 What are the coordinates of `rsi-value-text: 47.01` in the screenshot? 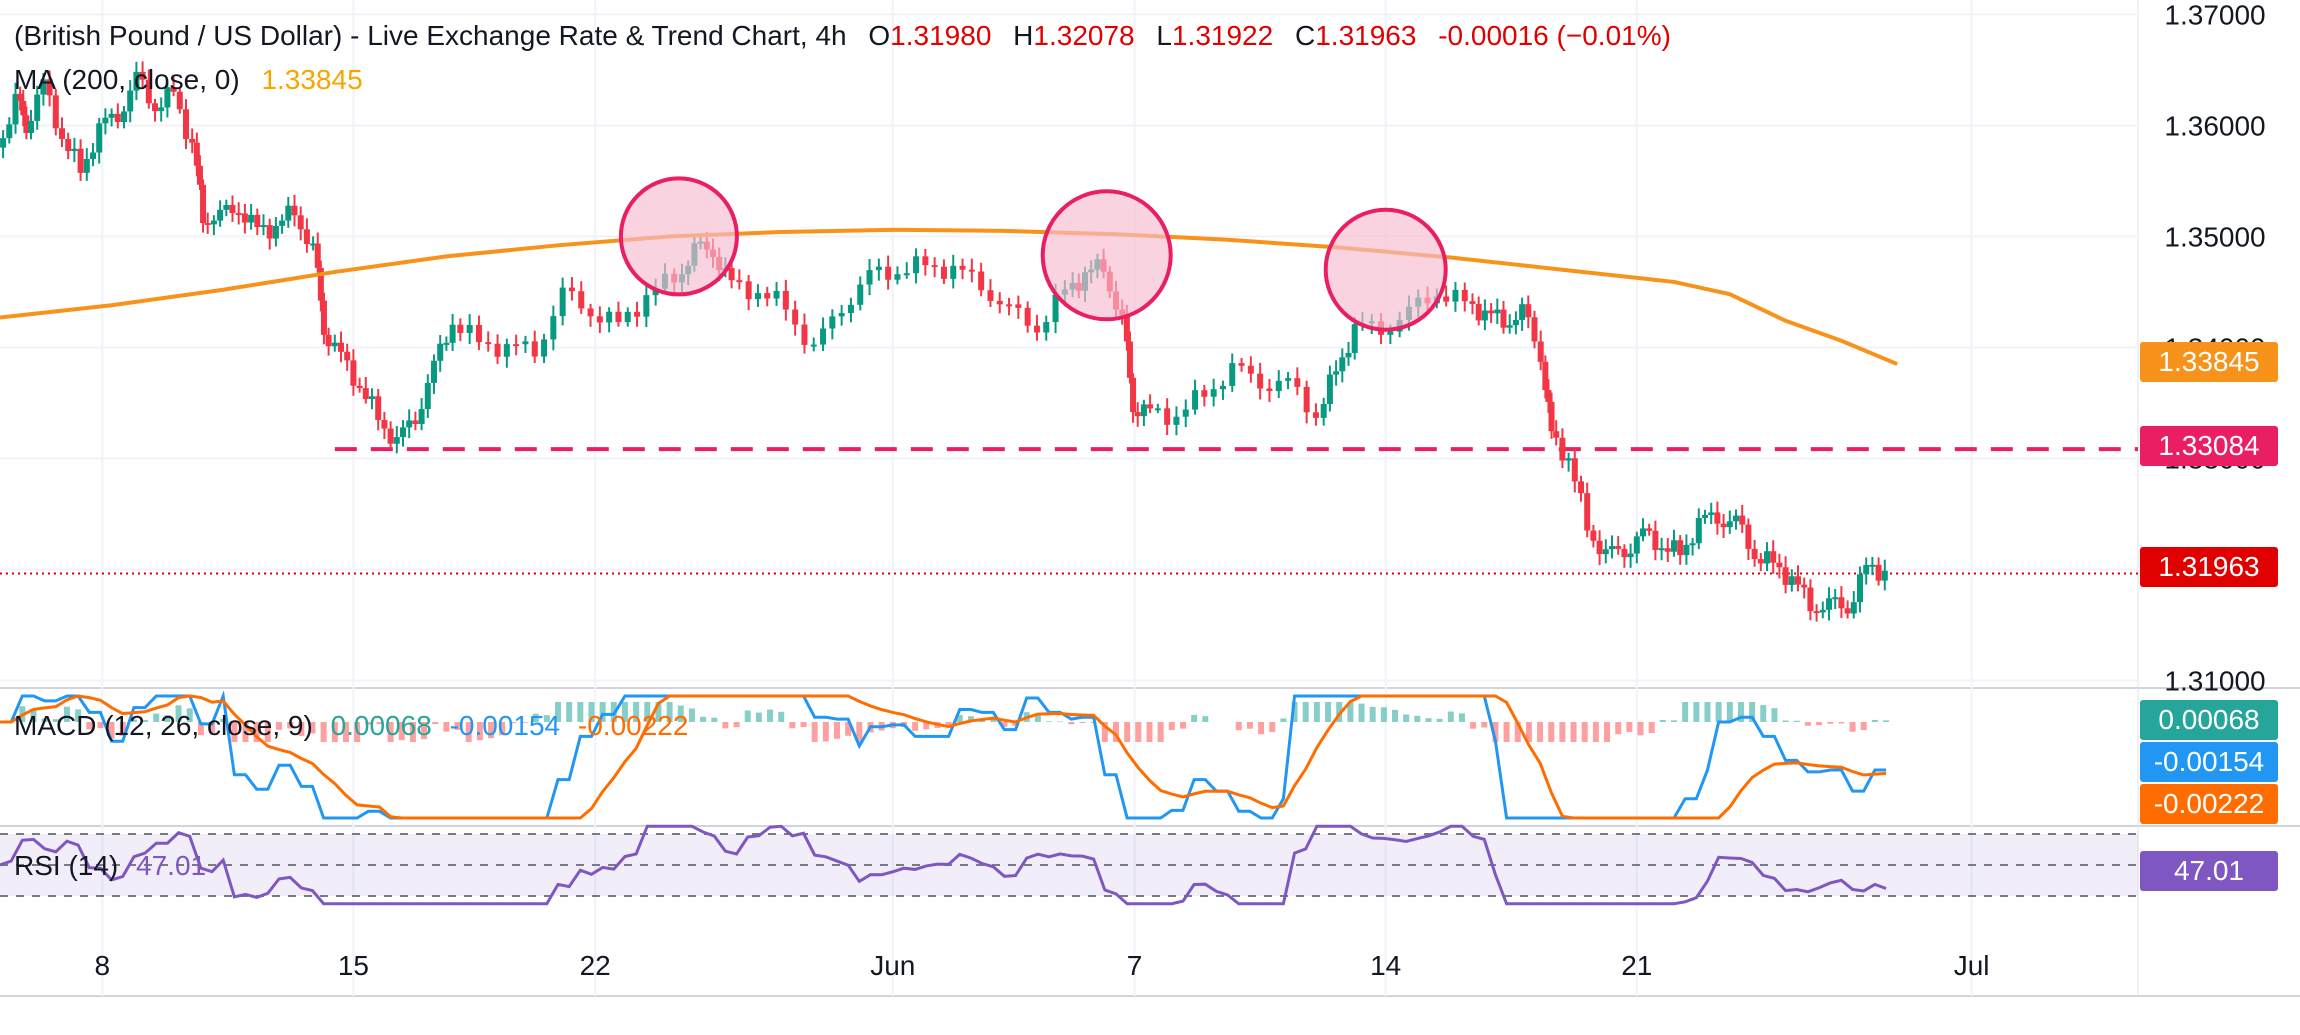 It's located at (171, 866).